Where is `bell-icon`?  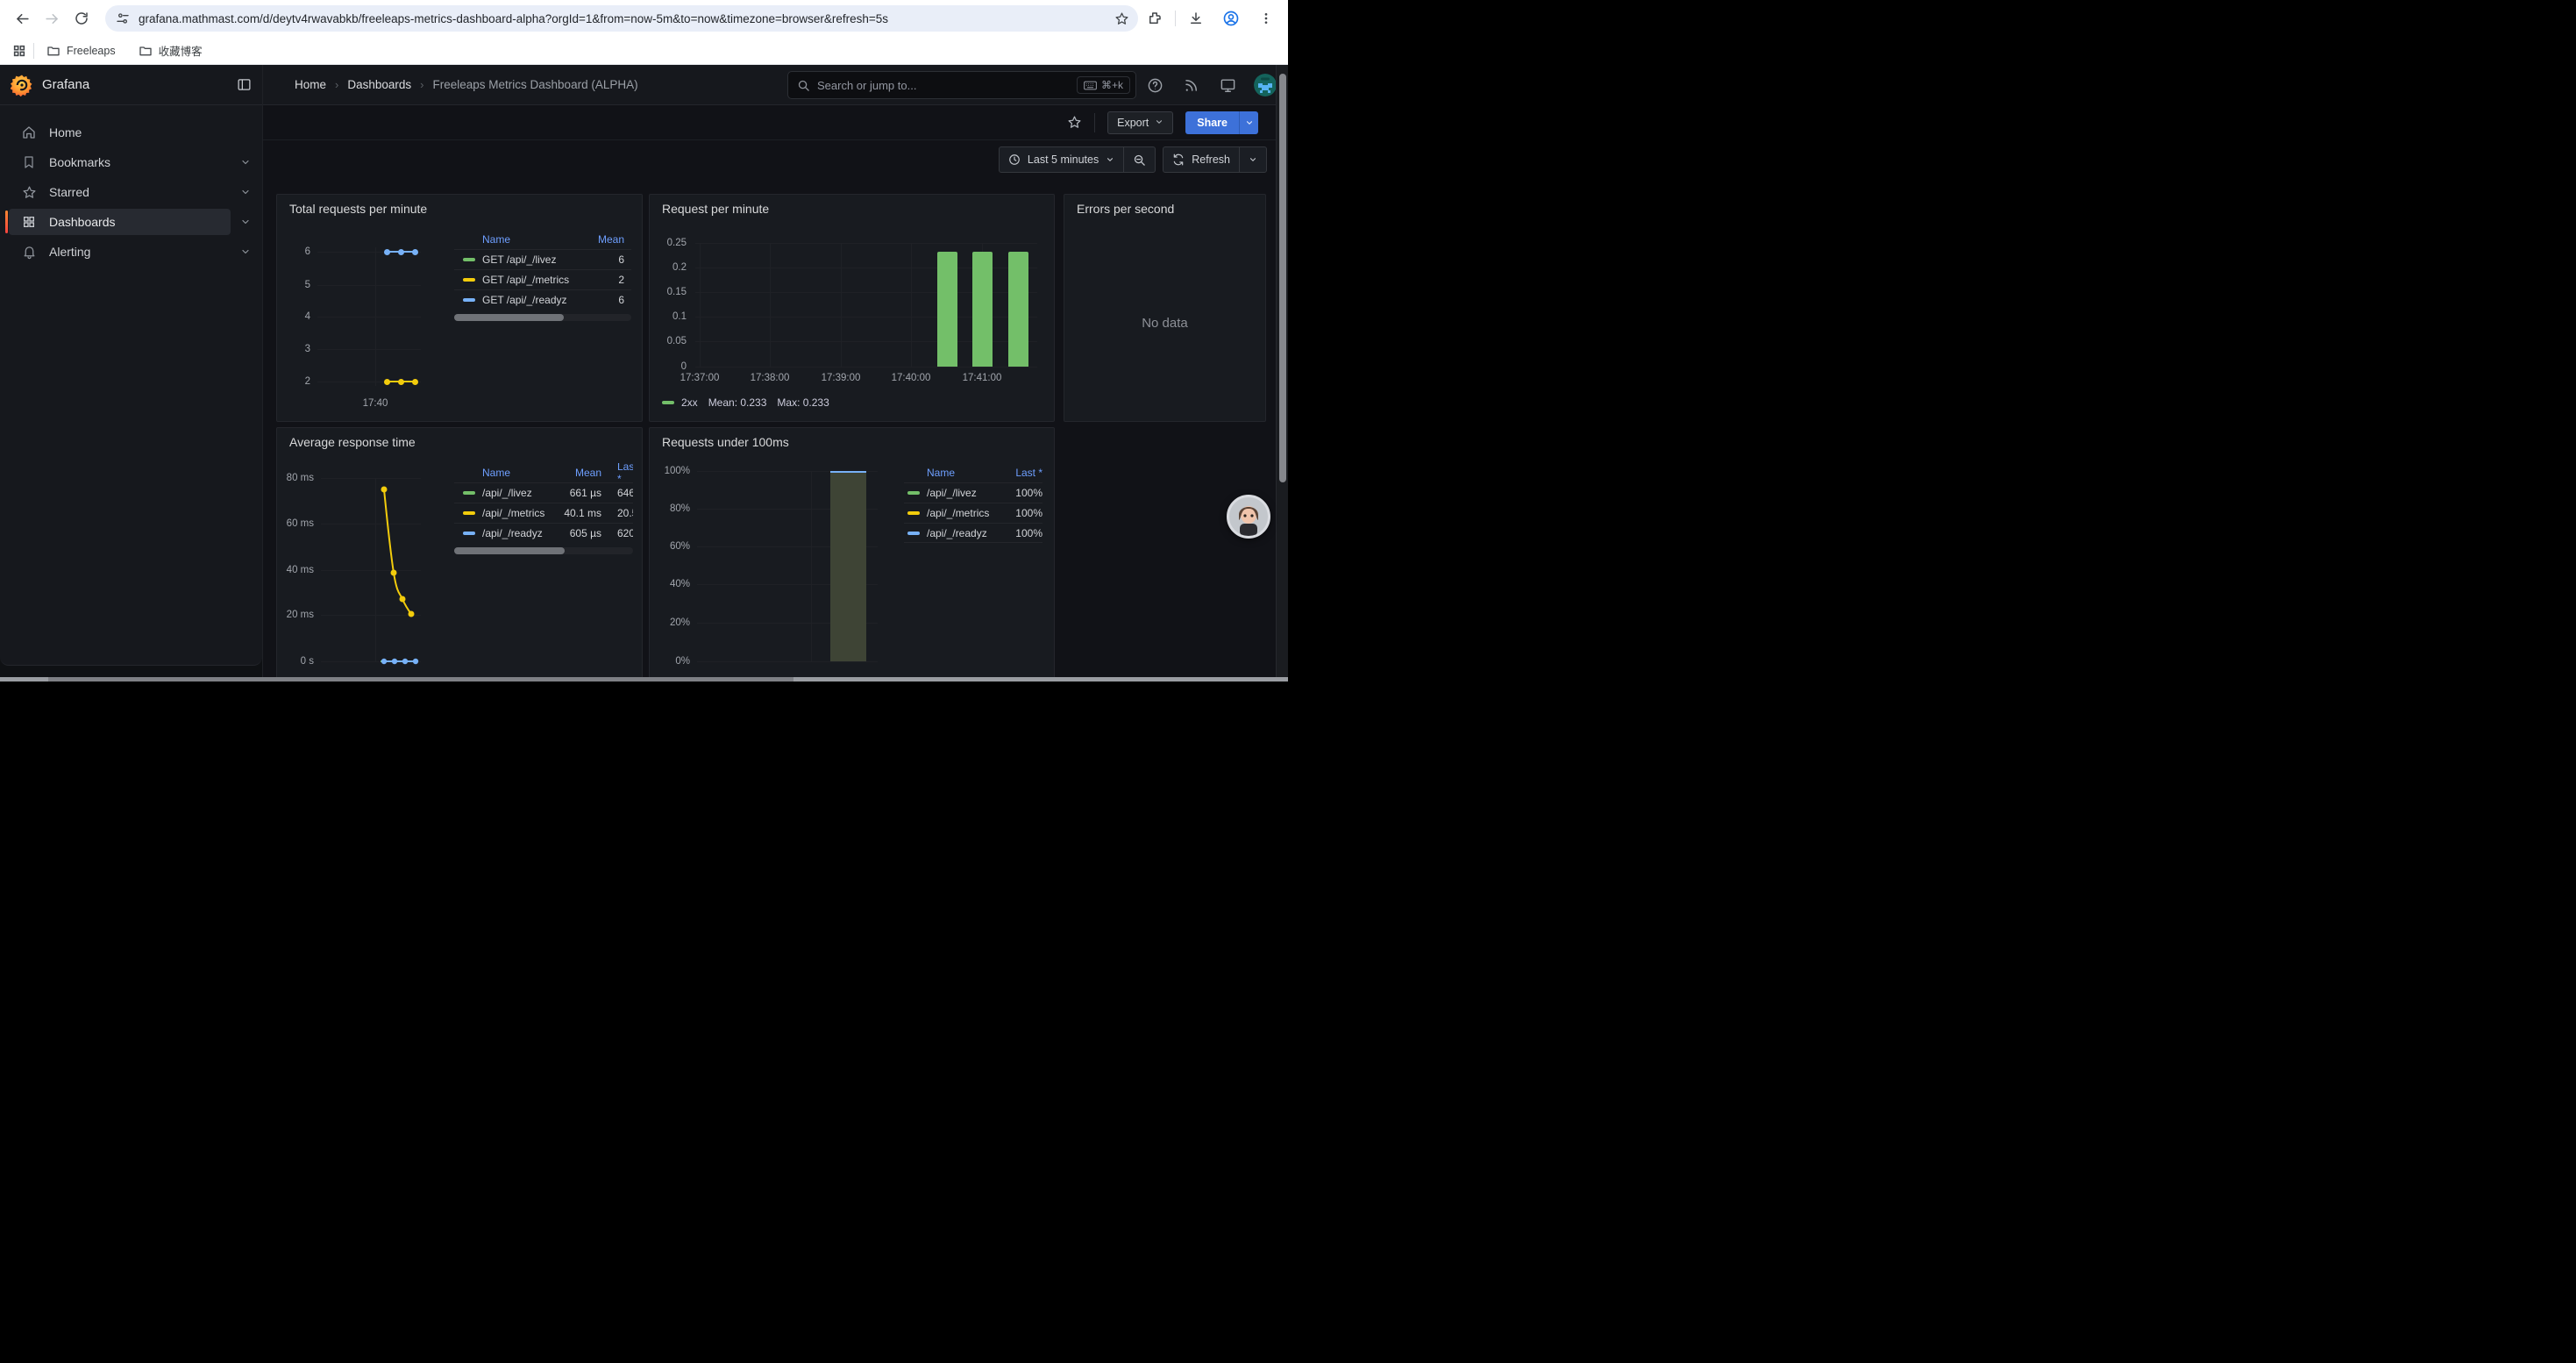
bell-icon is located at coordinates (29, 252).